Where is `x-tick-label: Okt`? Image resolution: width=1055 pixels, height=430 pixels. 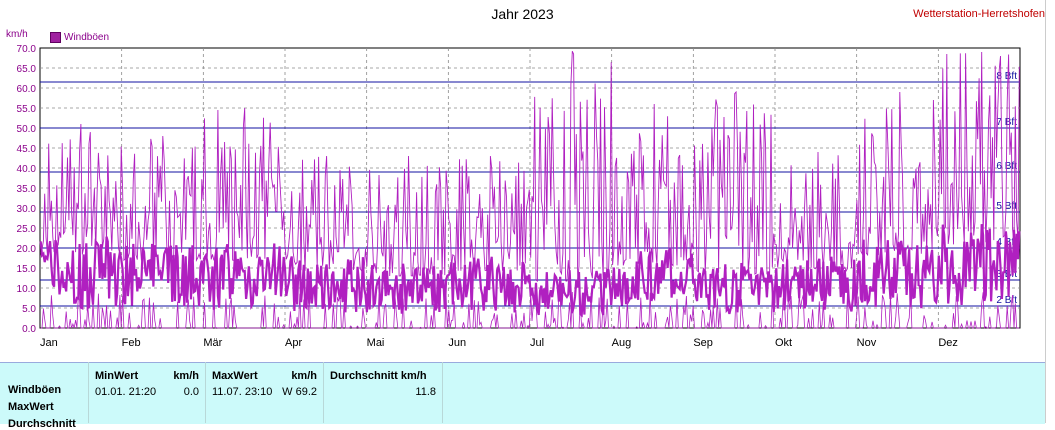 x-tick-label: Okt is located at coordinates (783, 343).